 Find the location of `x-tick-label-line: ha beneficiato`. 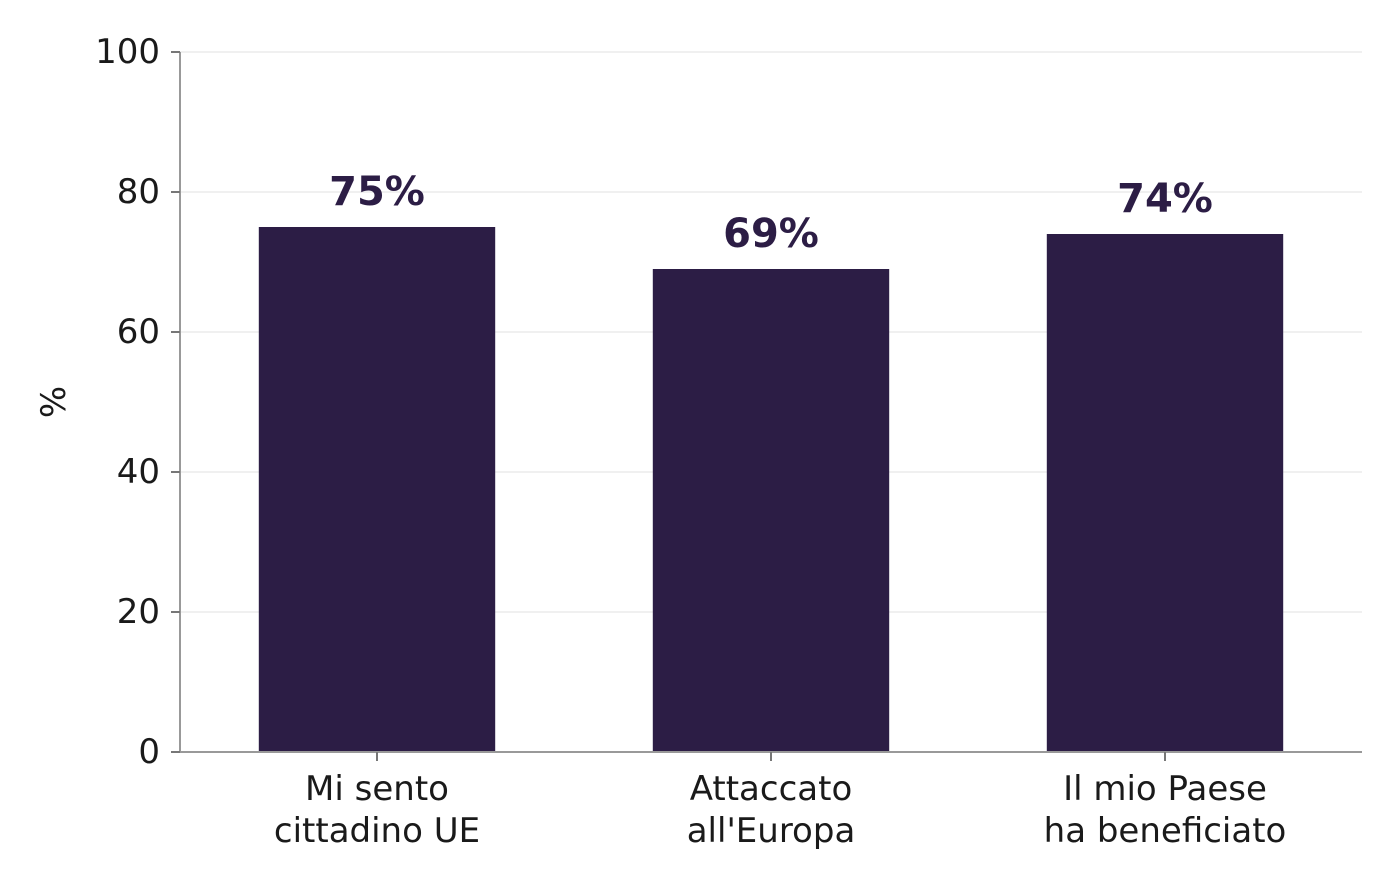

x-tick-label-line: ha beneficiato is located at coordinates (1165, 831).